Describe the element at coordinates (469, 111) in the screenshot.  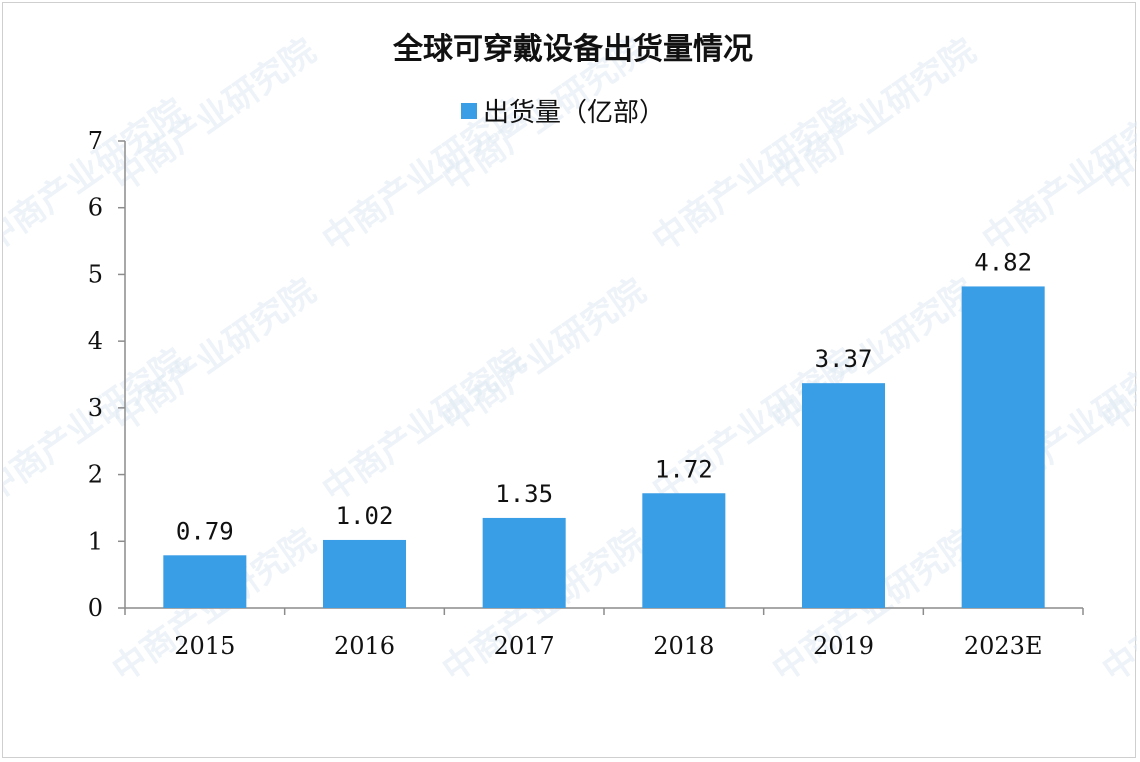
I see `legend-swatch` at that location.